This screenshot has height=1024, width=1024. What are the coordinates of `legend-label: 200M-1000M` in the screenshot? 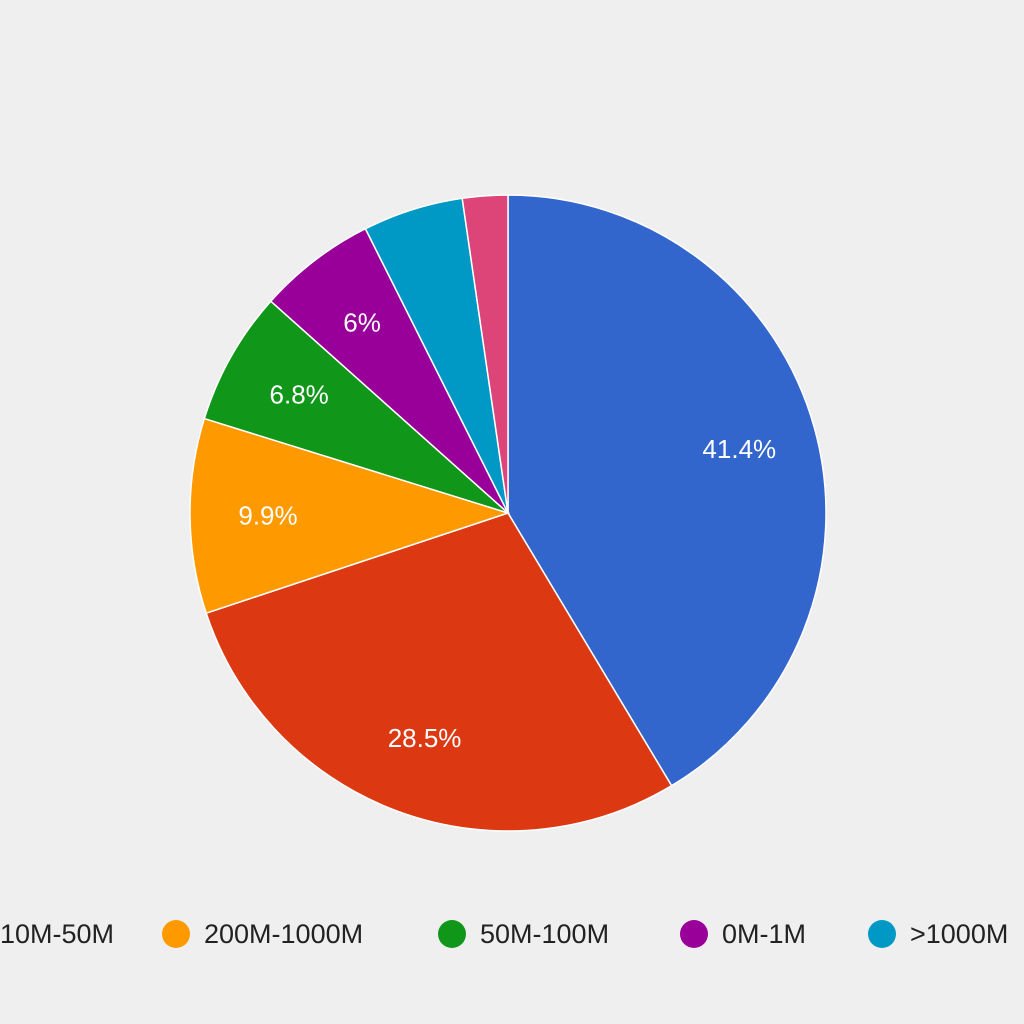 It's located at (284, 933).